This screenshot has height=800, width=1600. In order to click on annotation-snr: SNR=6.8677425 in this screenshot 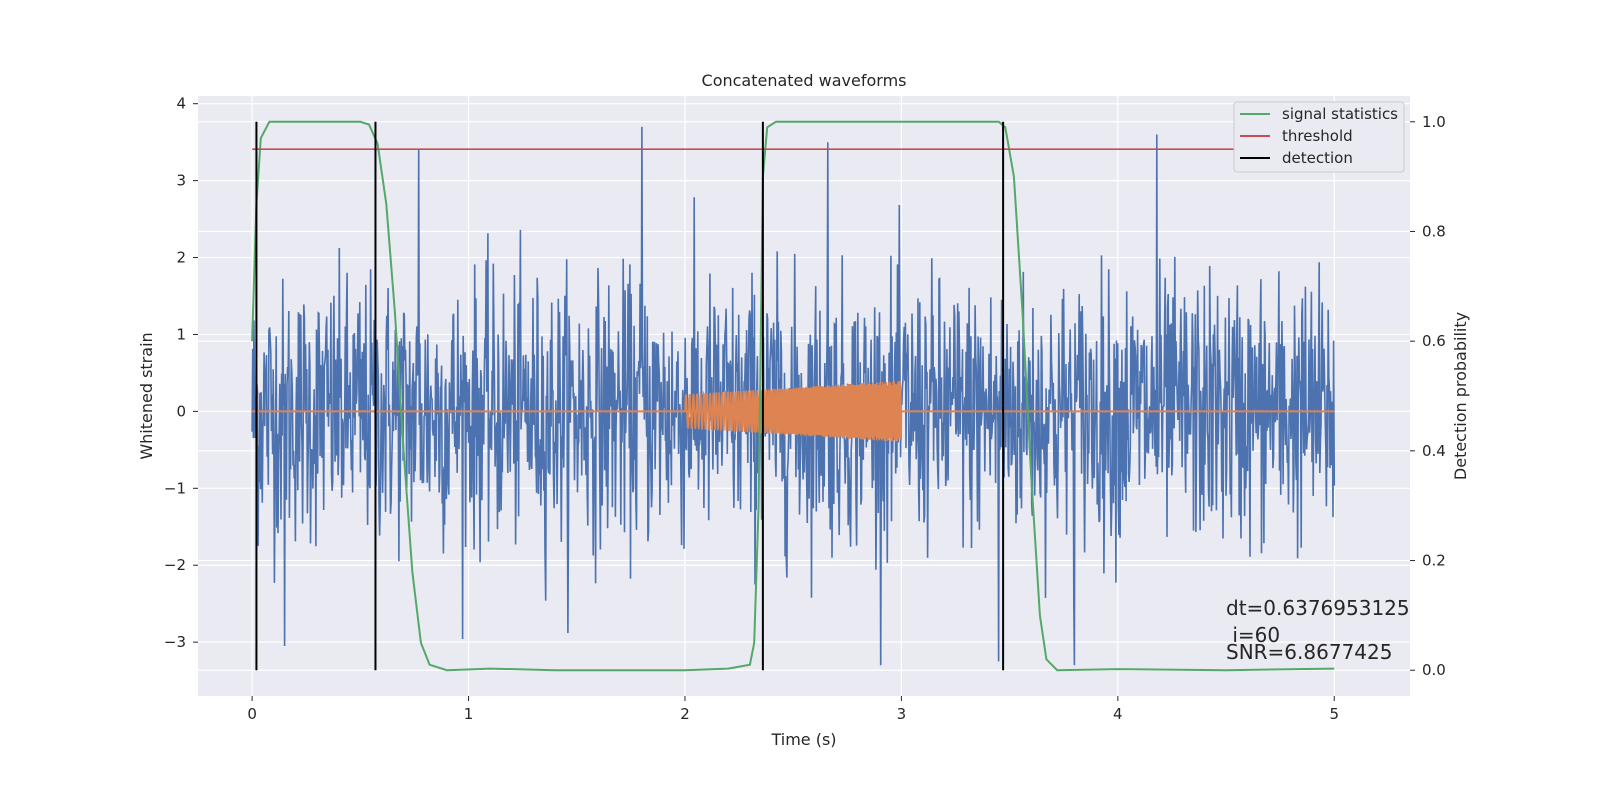, I will do `click(1309, 652)`.